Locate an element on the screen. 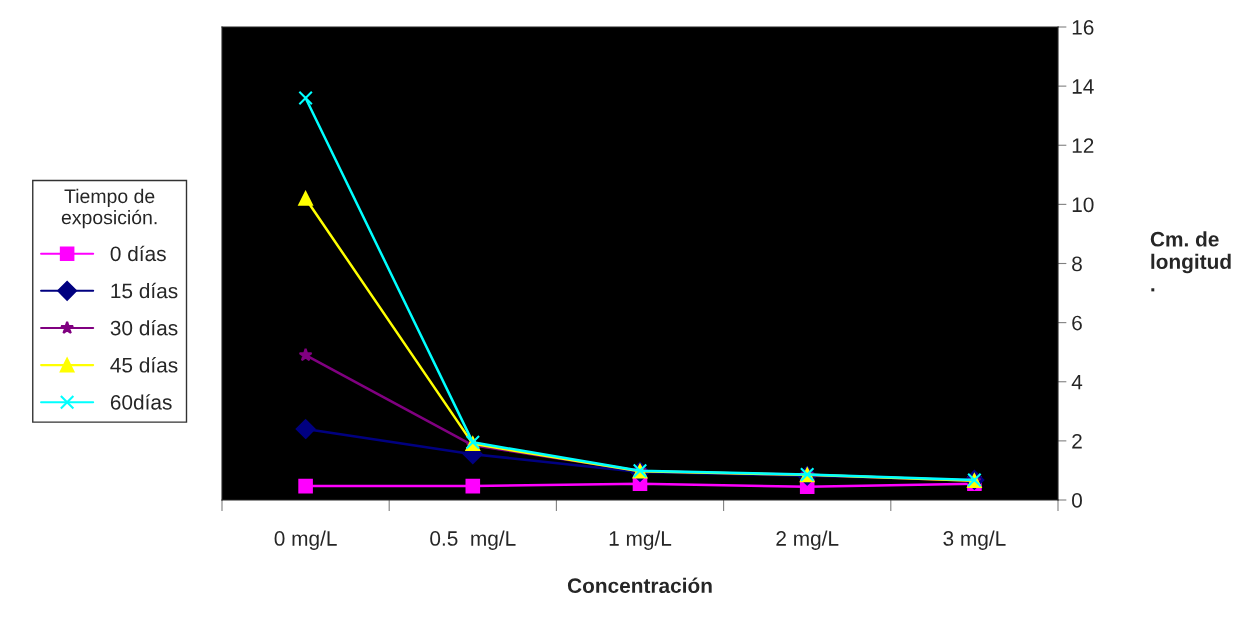 The height and width of the screenshot is (618, 1240). legend-label: 60días is located at coordinates (141, 402).